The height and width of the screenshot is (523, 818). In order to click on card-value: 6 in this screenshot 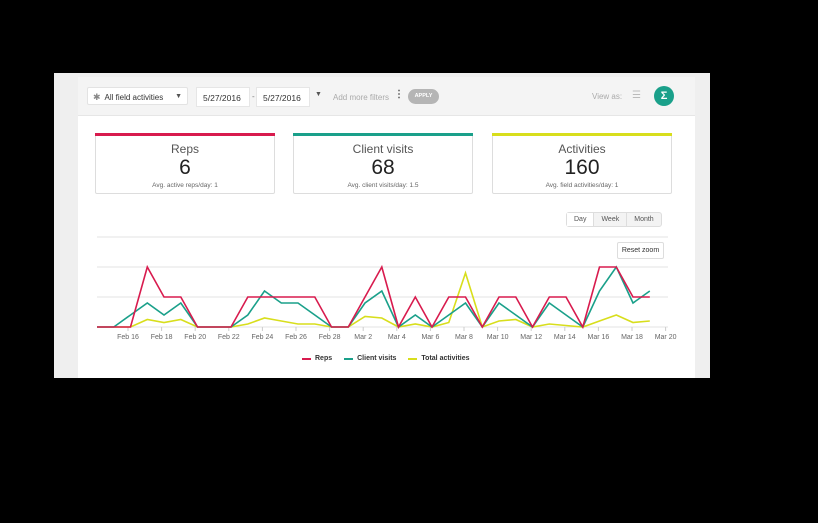, I will do `click(185, 167)`.